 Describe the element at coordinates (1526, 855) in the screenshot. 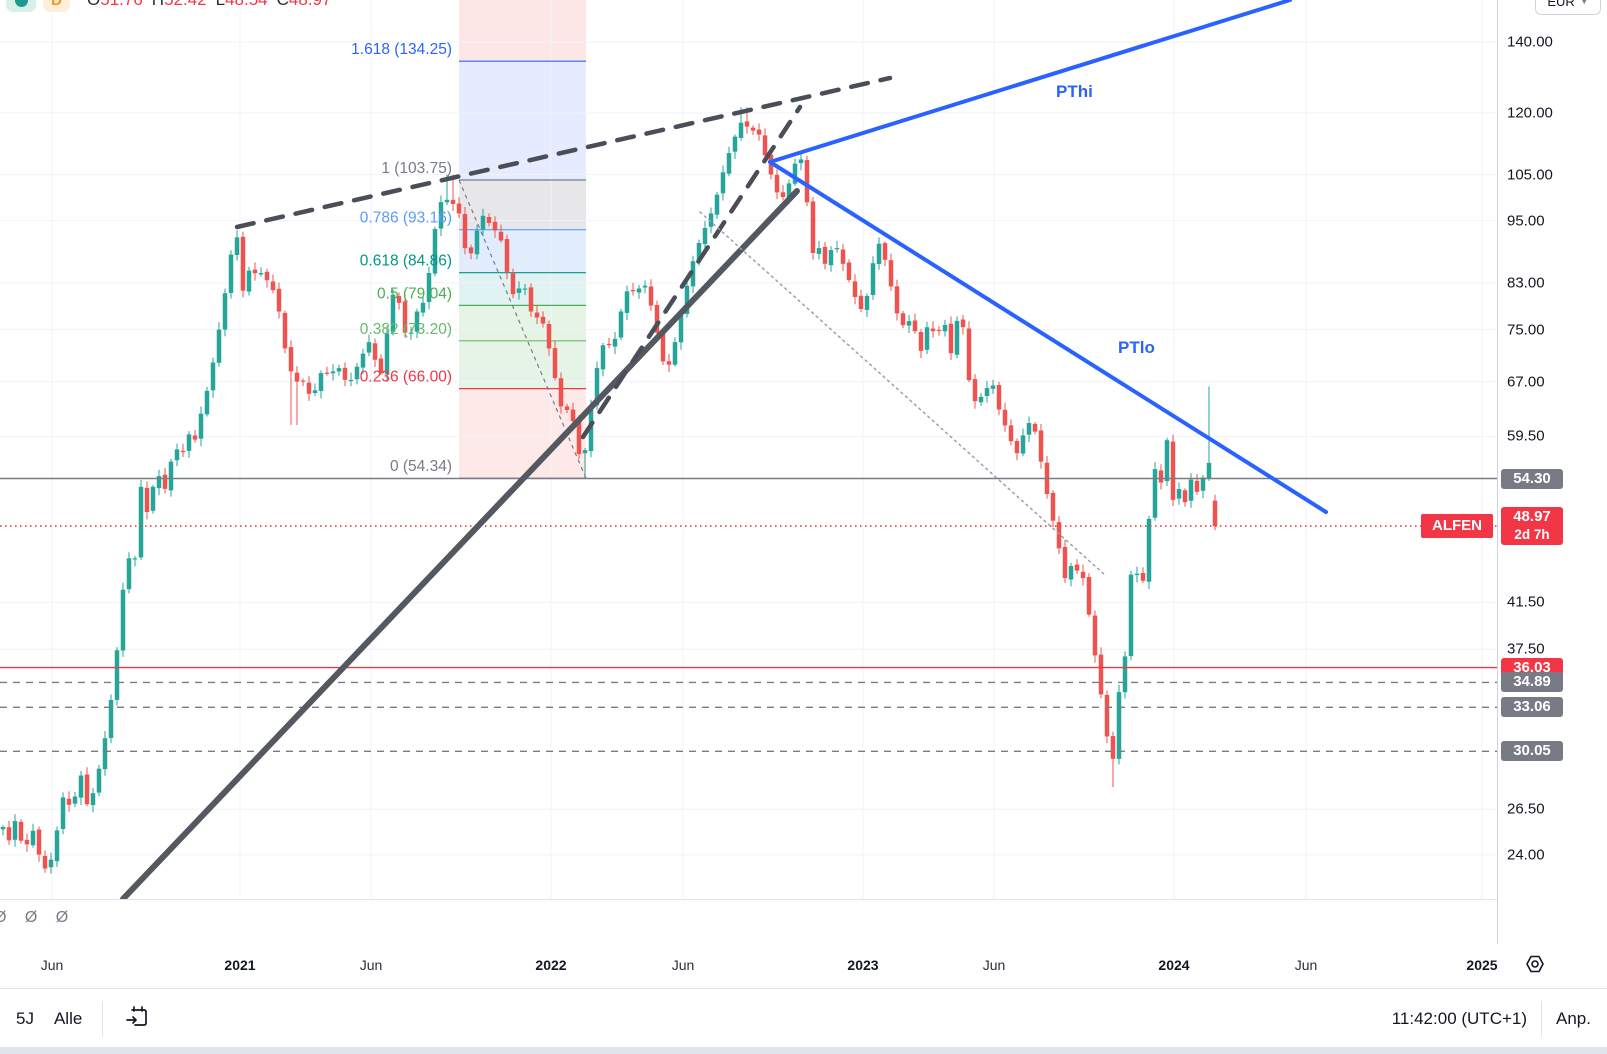

I see `price-tick-label: 24.00` at that location.